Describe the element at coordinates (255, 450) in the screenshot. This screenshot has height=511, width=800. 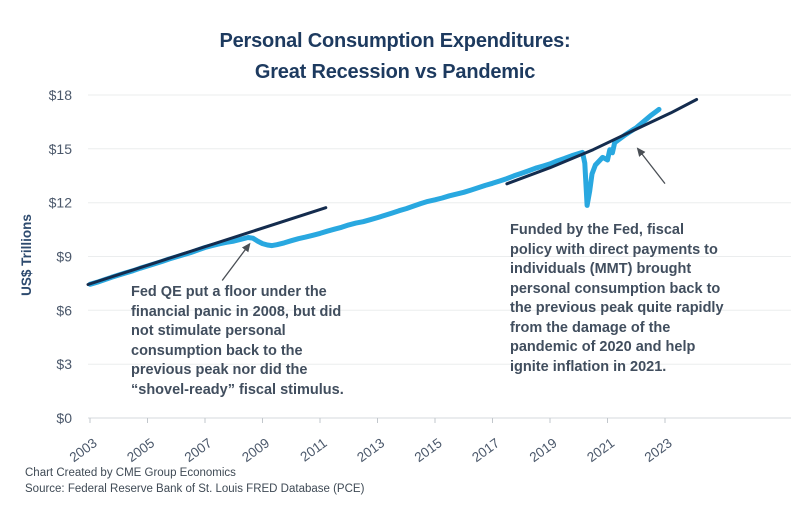
I see `x-tick-label: 2009` at that location.